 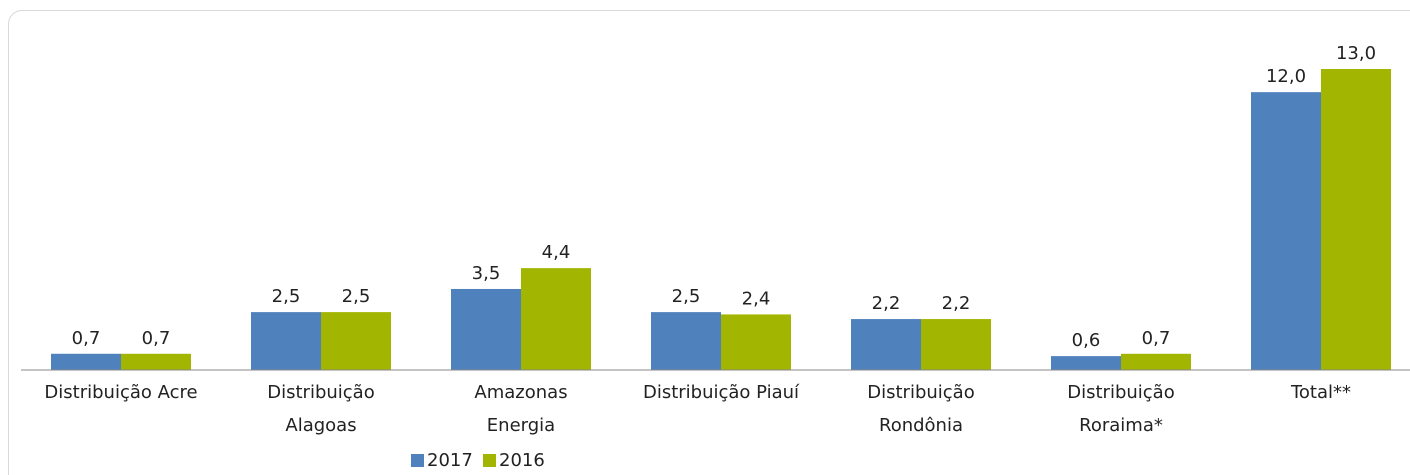 What do you see at coordinates (756, 298) in the screenshot?
I see `data-label: 2,4` at bounding box center [756, 298].